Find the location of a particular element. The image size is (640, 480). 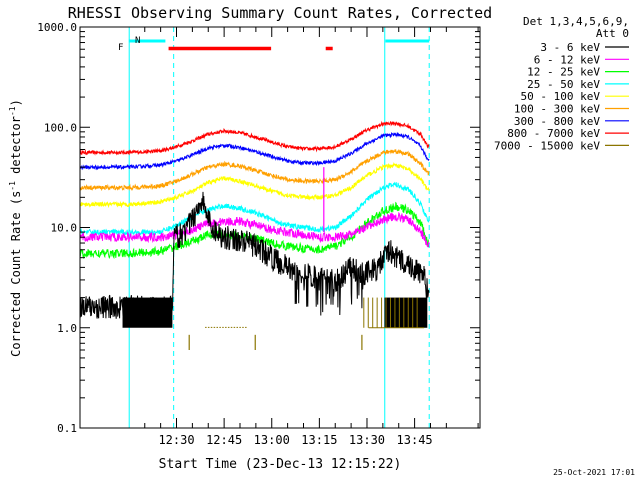

x-tick-label: 13:15 is located at coordinates (319, 440).